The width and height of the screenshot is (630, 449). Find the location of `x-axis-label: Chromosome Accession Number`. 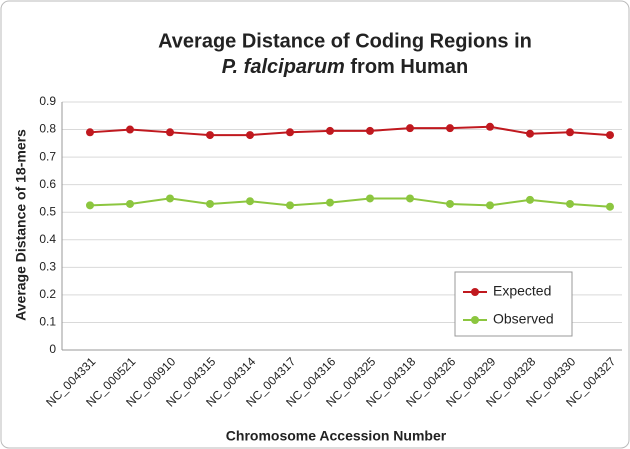

x-axis-label: Chromosome Accession Number is located at coordinates (336, 436).